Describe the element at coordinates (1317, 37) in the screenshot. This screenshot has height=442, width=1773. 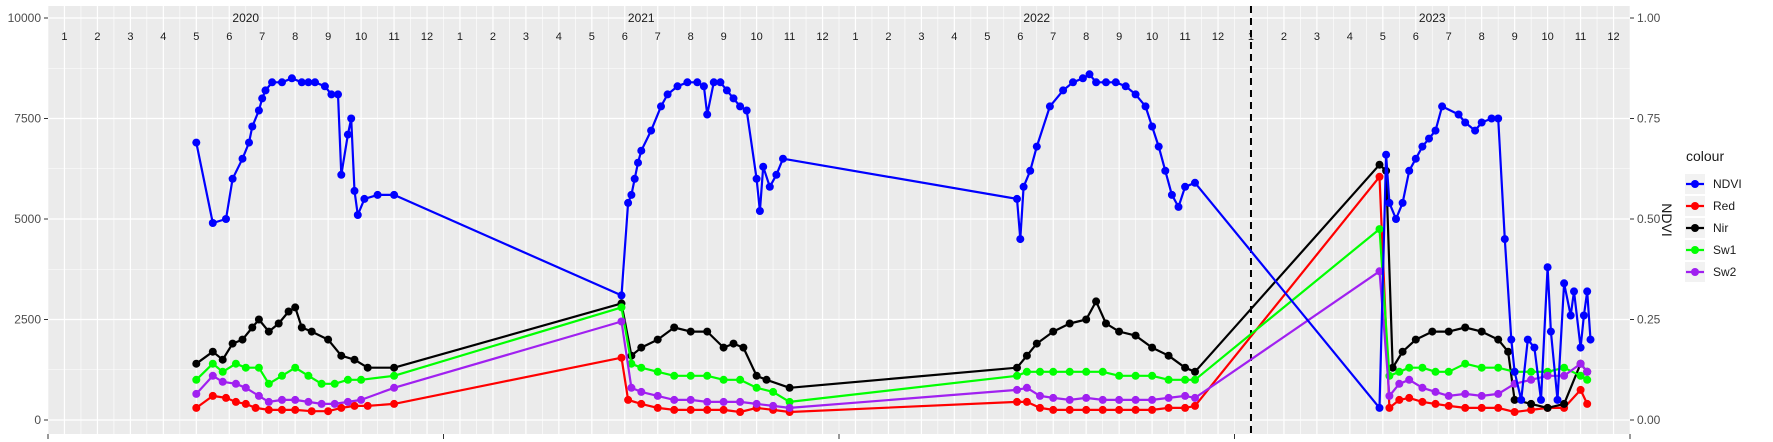
I see `month-label: 3` at that location.